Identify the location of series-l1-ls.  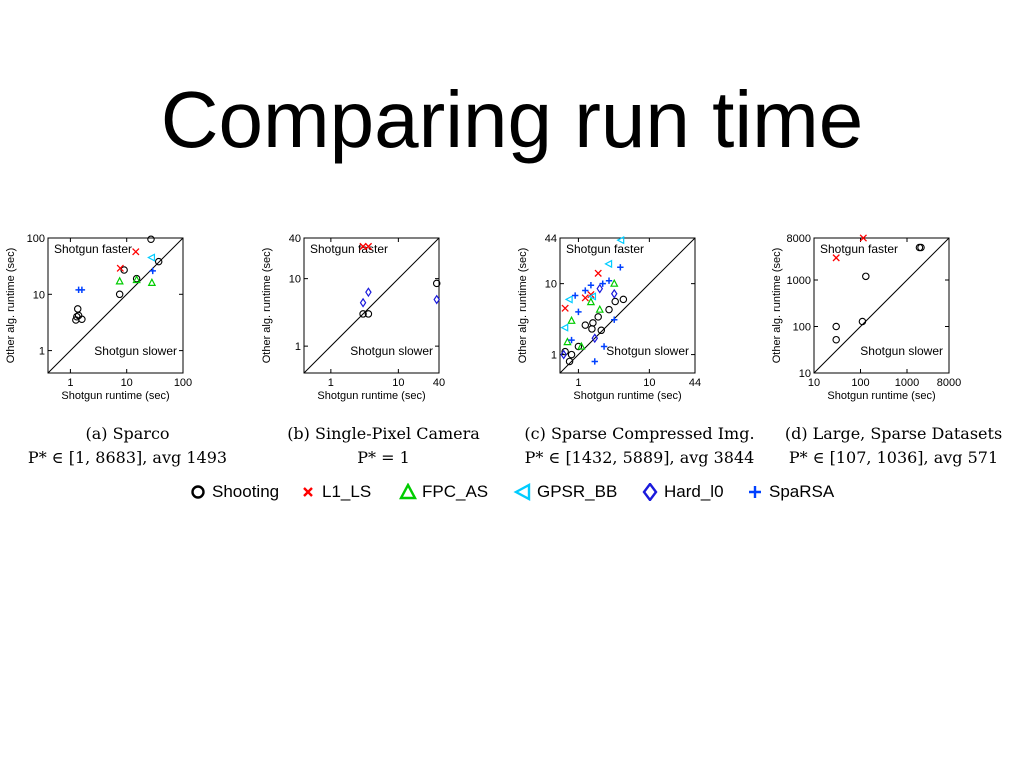
(366, 246).